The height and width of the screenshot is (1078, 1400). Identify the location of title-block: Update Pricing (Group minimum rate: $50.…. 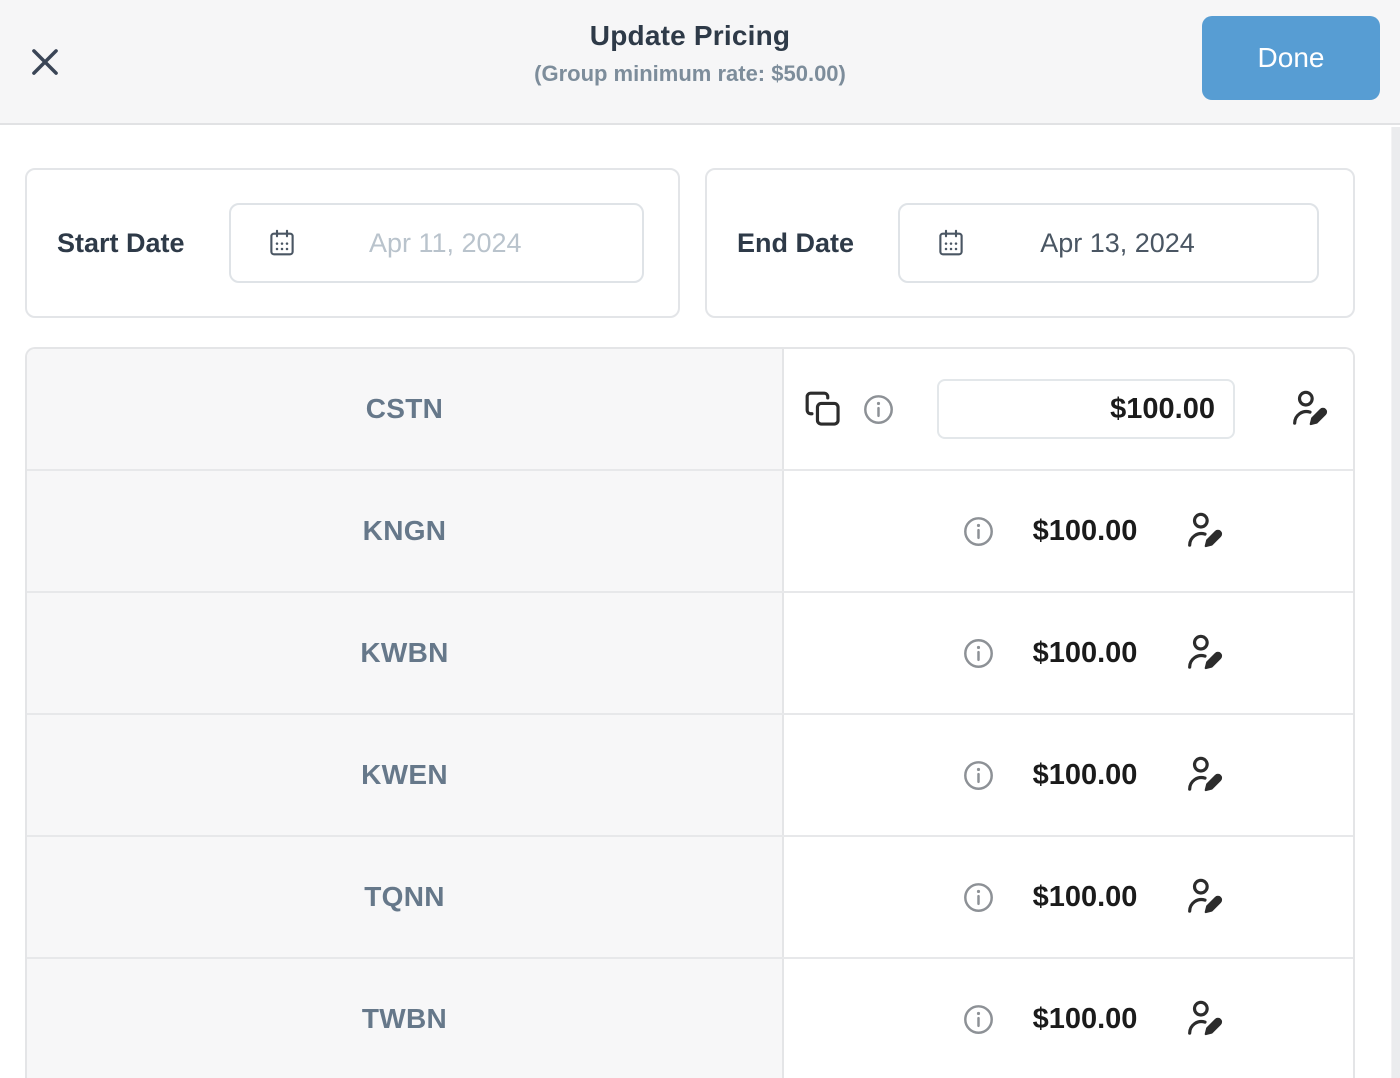
(690, 53).